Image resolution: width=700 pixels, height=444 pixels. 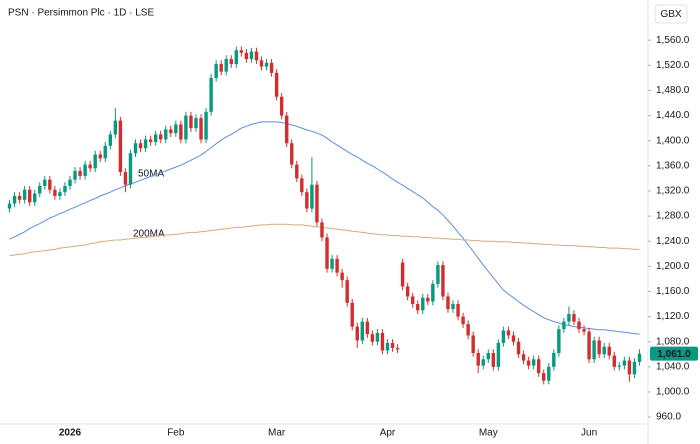 I want to click on y-tick-label: 1,480.0, so click(x=673, y=90).